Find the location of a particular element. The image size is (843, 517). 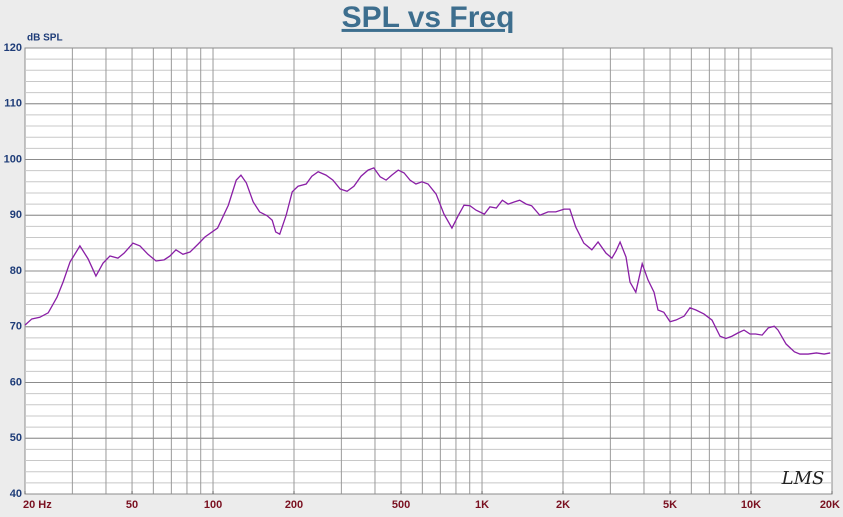

x-tick-label: 1K is located at coordinates (482, 505).